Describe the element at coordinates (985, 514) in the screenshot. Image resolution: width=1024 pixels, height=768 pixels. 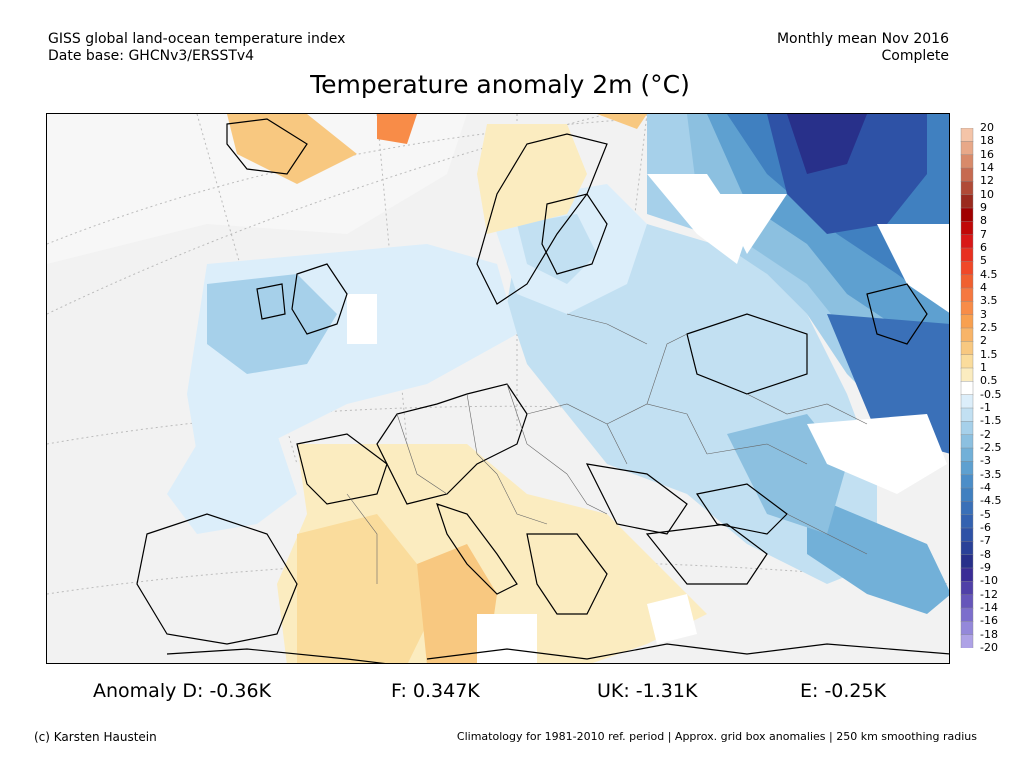
I see `colorbar-tick-label: -5` at that location.